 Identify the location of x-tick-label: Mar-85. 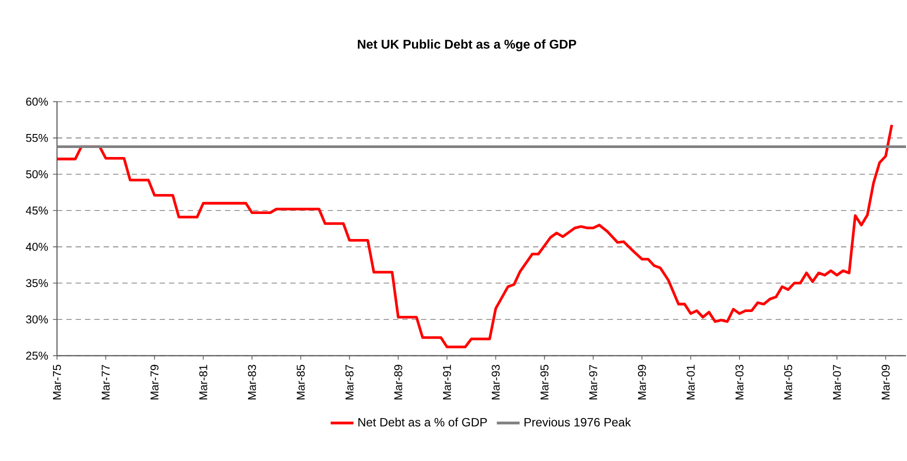
(300, 382).